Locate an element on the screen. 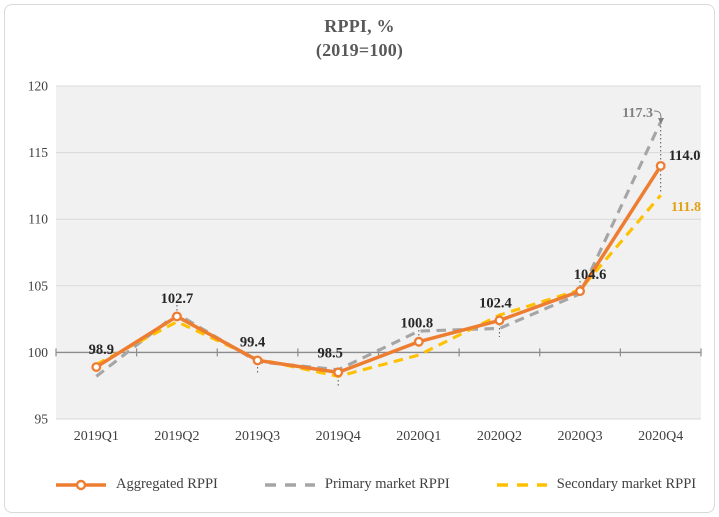  y-axis-tick-label: 115 is located at coordinates (38, 152).